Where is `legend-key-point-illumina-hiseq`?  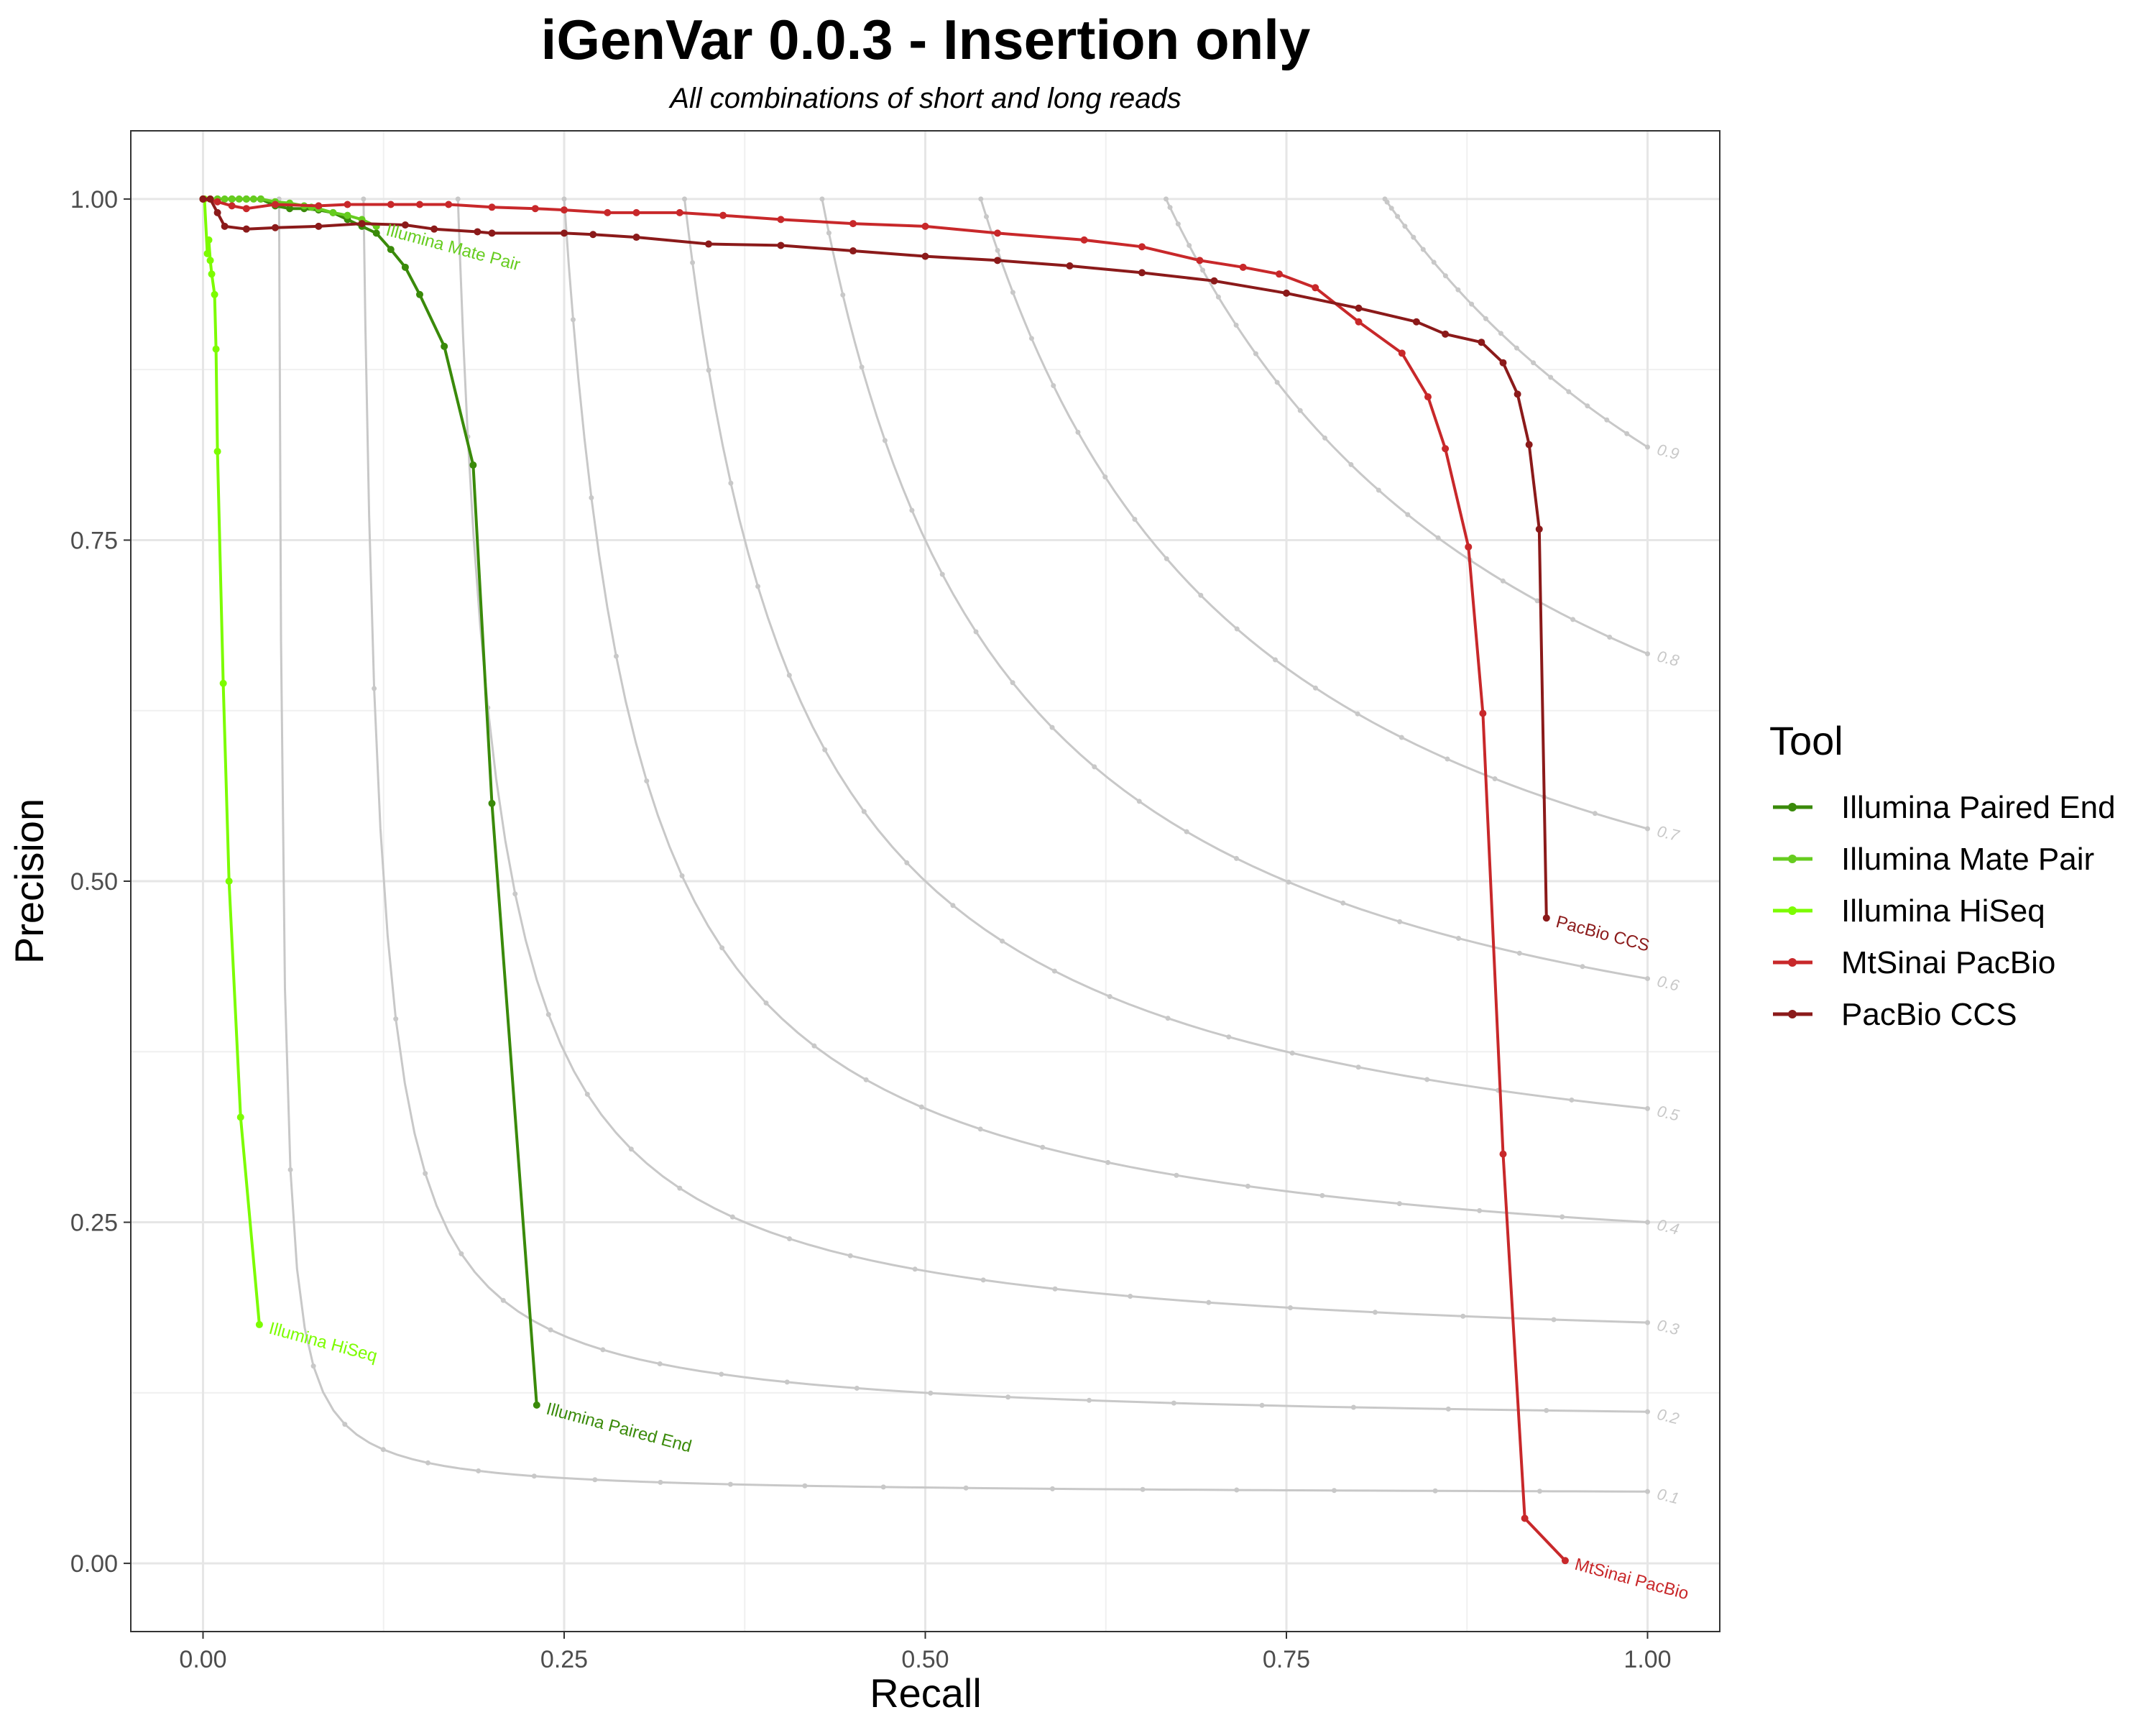
legend-key-point-illumina-hiseq is located at coordinates (1792, 910).